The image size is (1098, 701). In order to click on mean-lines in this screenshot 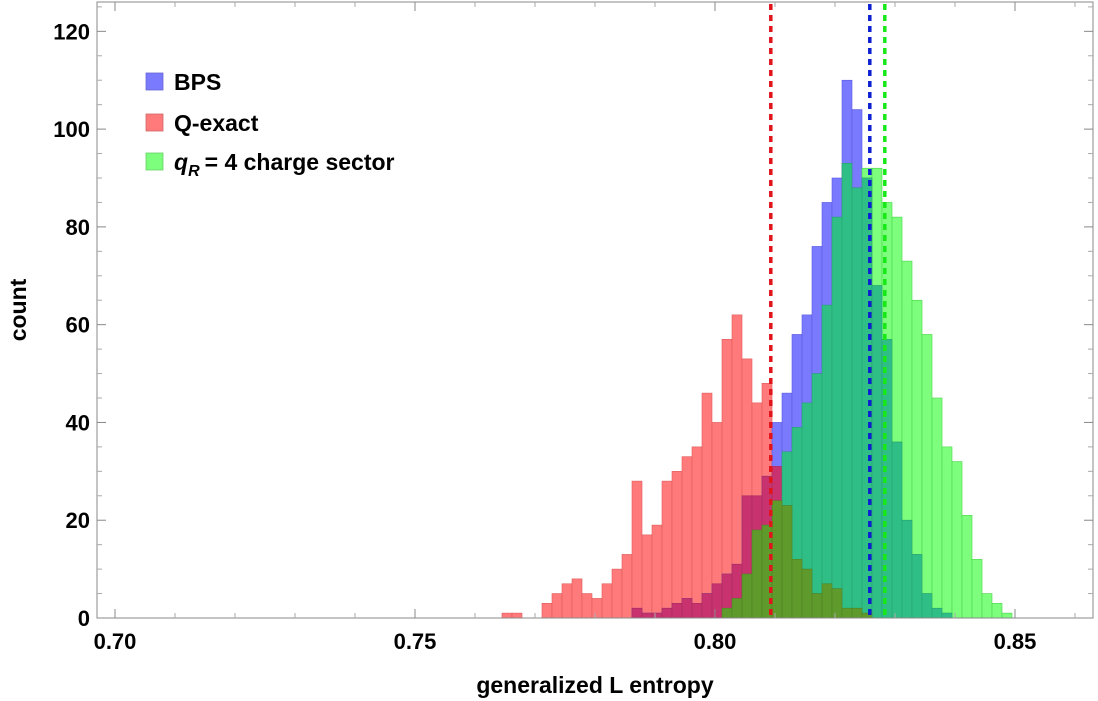, I will do `click(828, 311)`.